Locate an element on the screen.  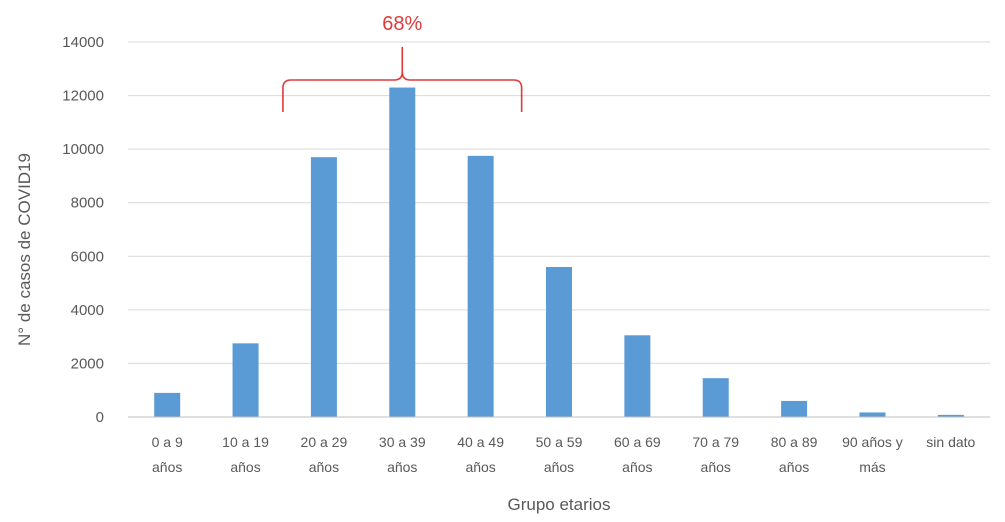
y-tick-label: 12000 is located at coordinates (83, 96).